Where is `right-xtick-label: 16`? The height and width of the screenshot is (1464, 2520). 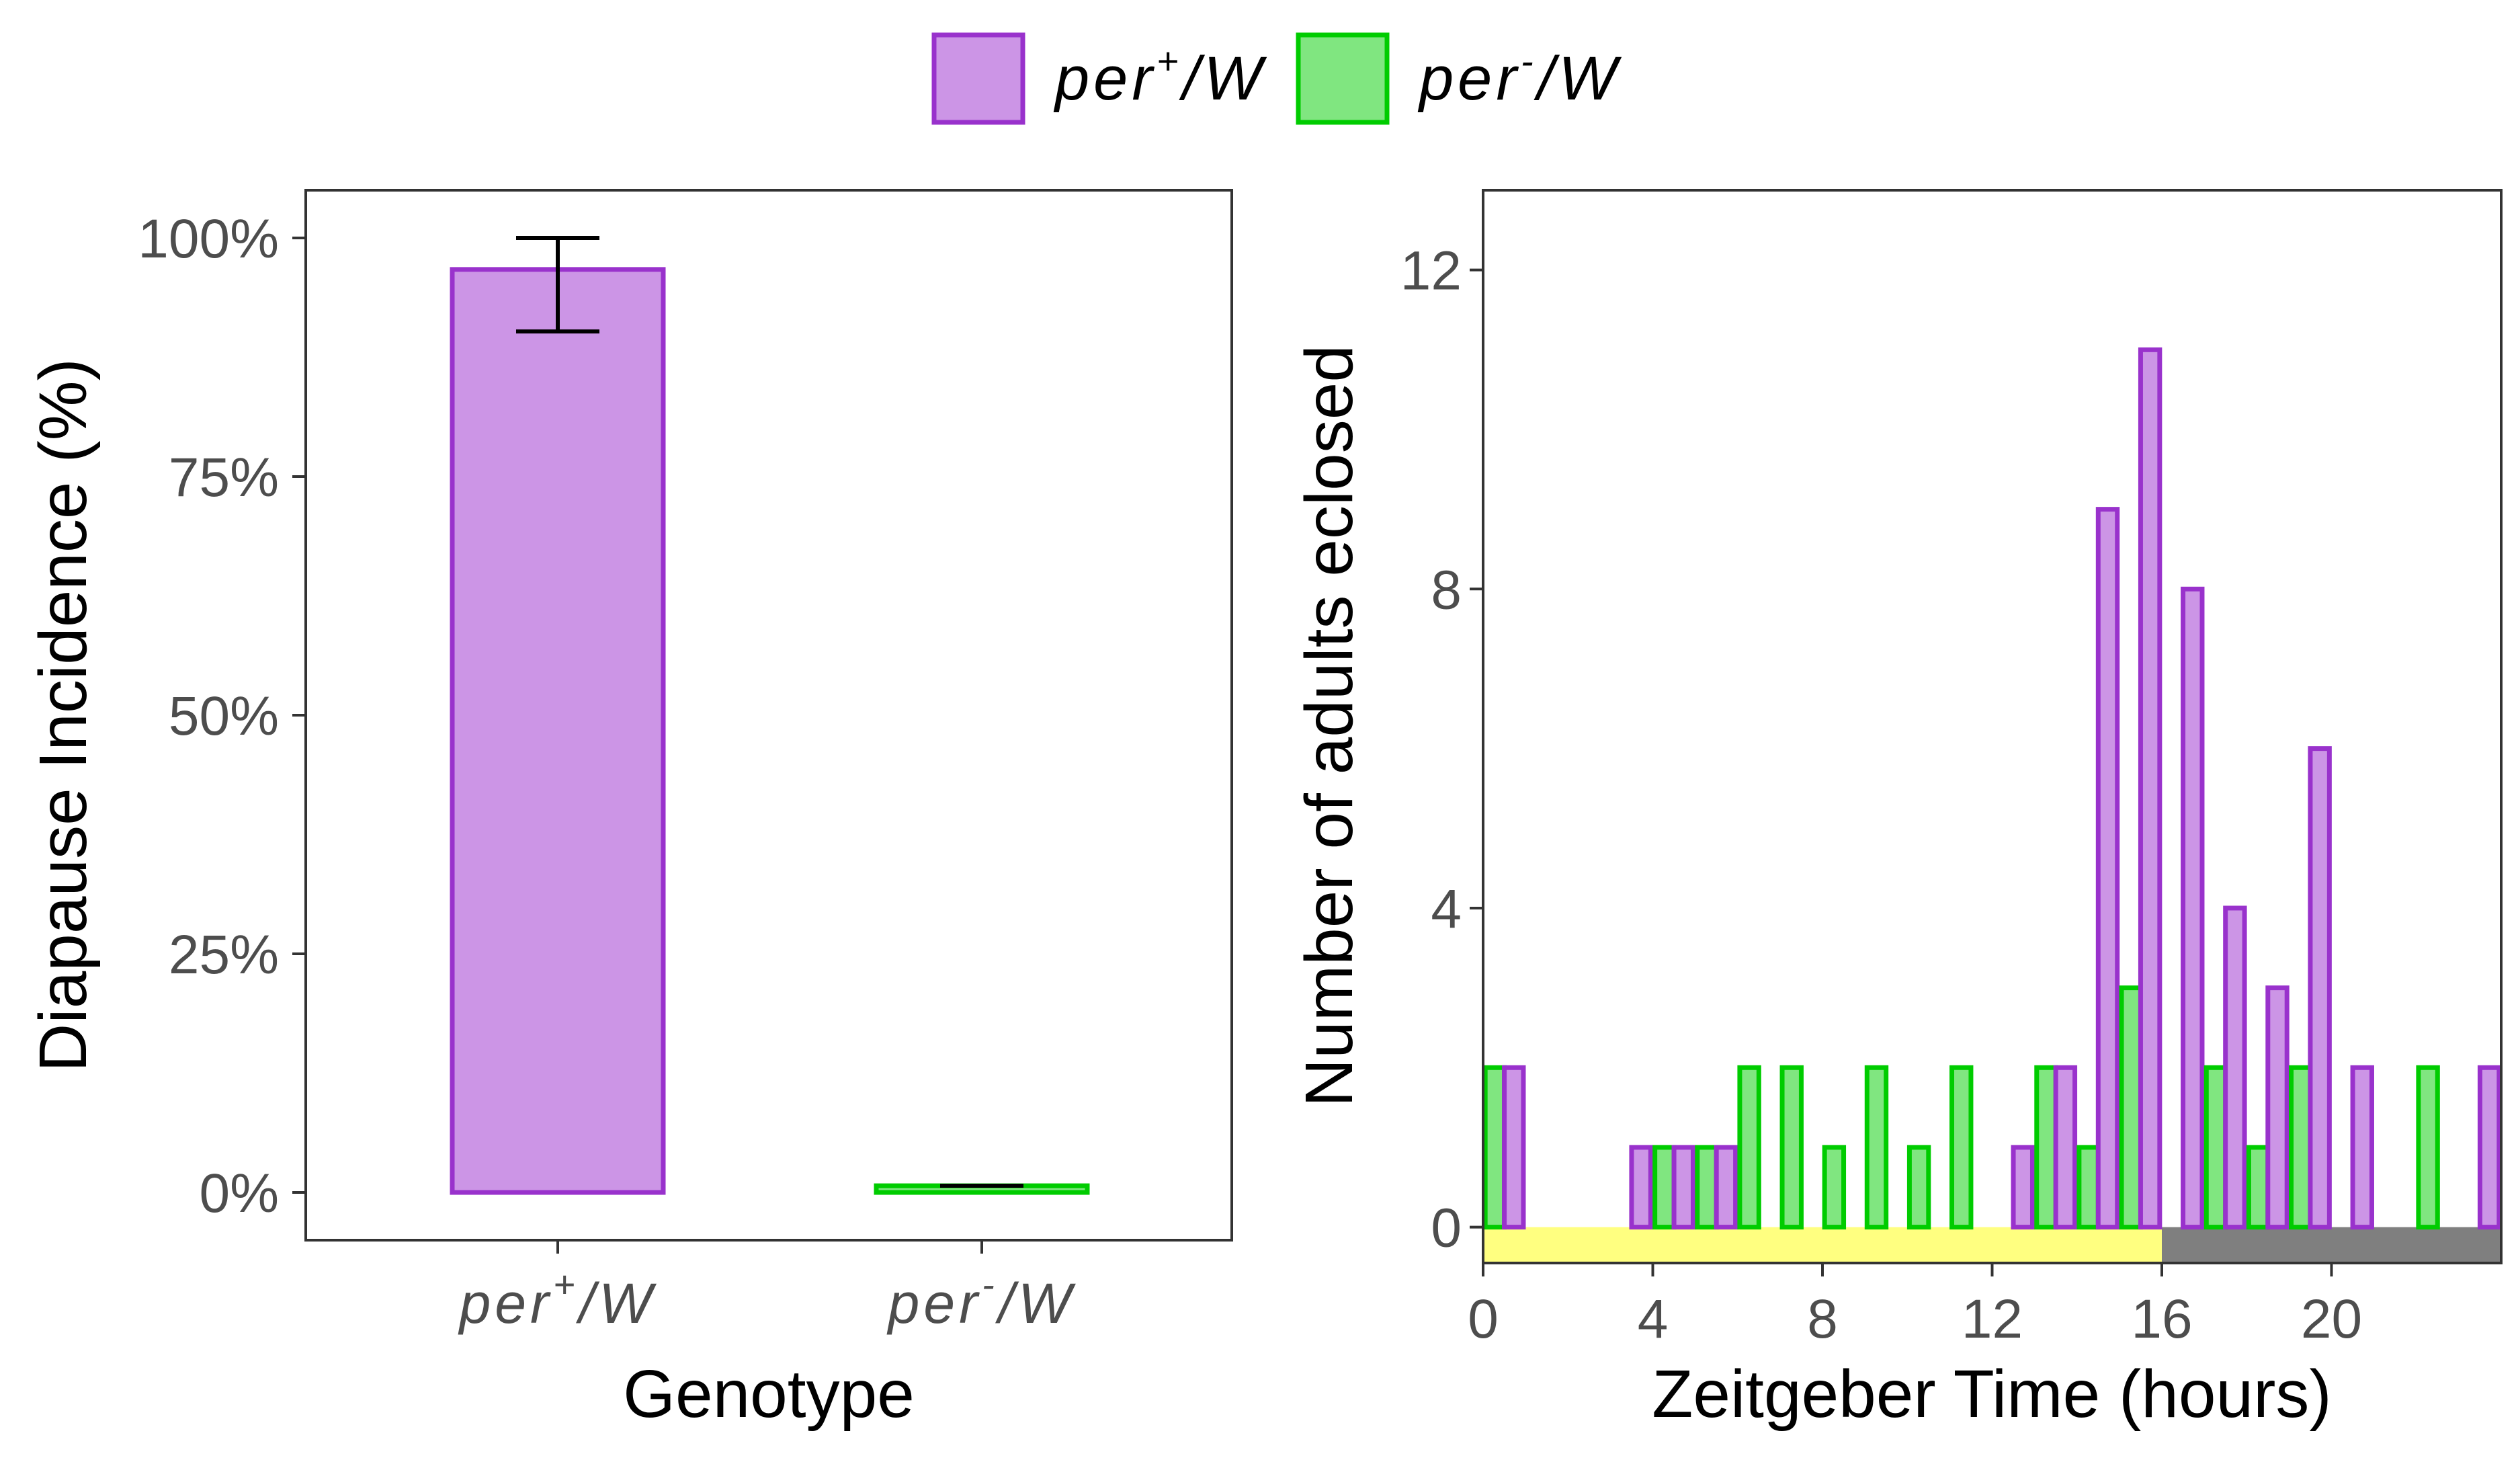
right-xtick-label: 16 is located at coordinates (2162, 1319).